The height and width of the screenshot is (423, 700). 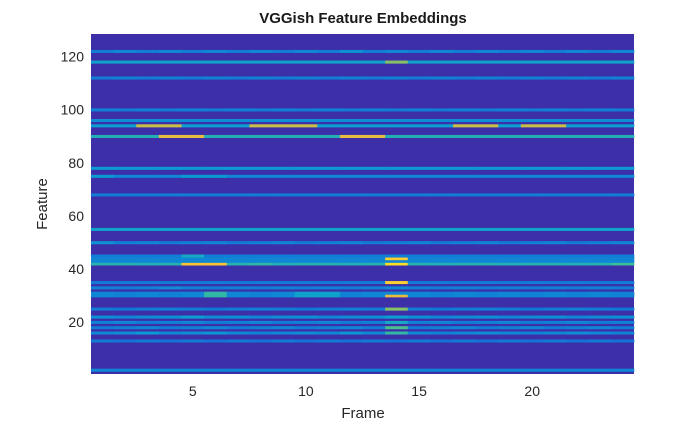 I want to click on chart-title: VGGish Feature Embeddings, so click(x=363, y=18).